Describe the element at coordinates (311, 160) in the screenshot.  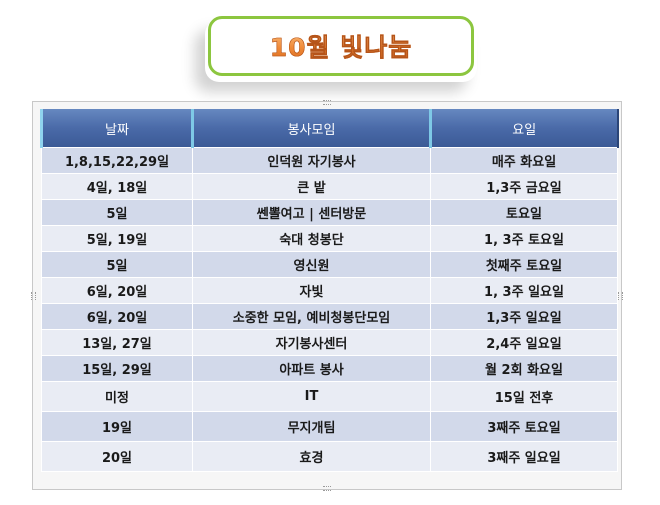
I see `cell-group: 인덕원 자기봉사` at that location.